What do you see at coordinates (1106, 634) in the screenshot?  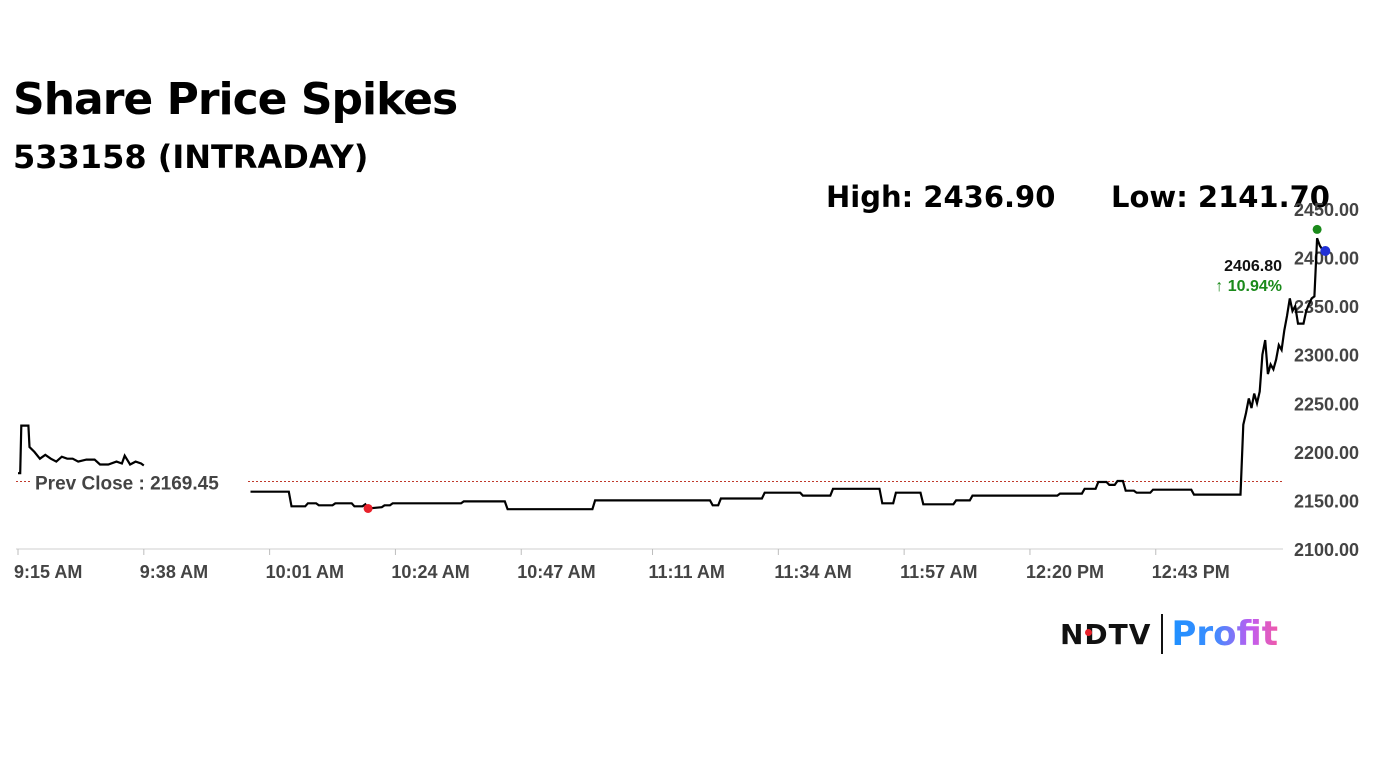 I see `logo-ndtv-text: NDTV` at bounding box center [1106, 634].